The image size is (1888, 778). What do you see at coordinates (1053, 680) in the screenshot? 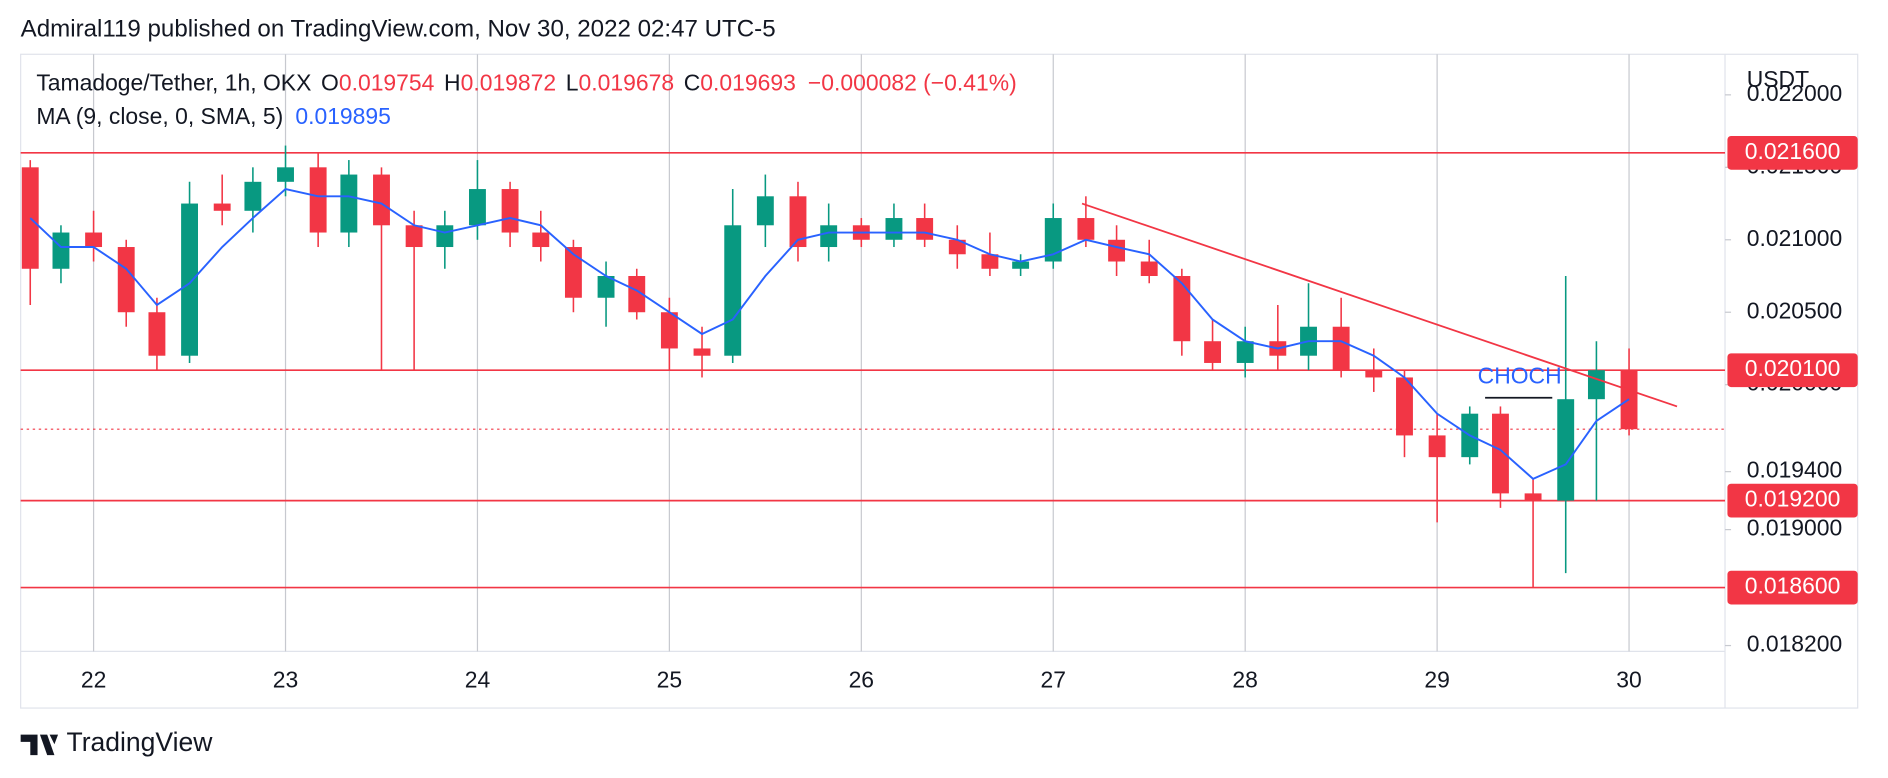
I see `x-tick-label: 27` at bounding box center [1053, 680].